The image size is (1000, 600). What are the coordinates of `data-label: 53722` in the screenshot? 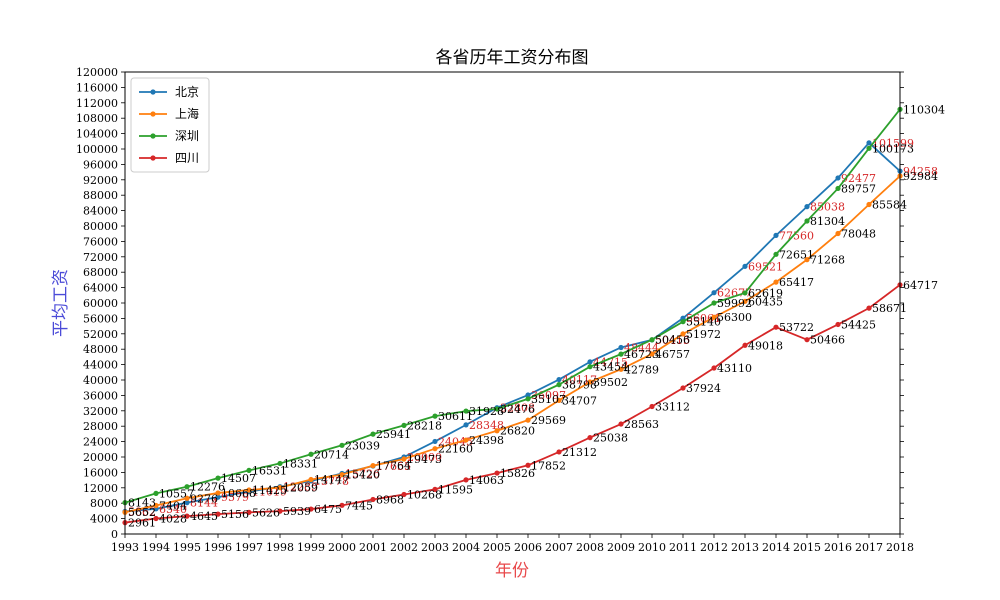 It's located at (796, 327).